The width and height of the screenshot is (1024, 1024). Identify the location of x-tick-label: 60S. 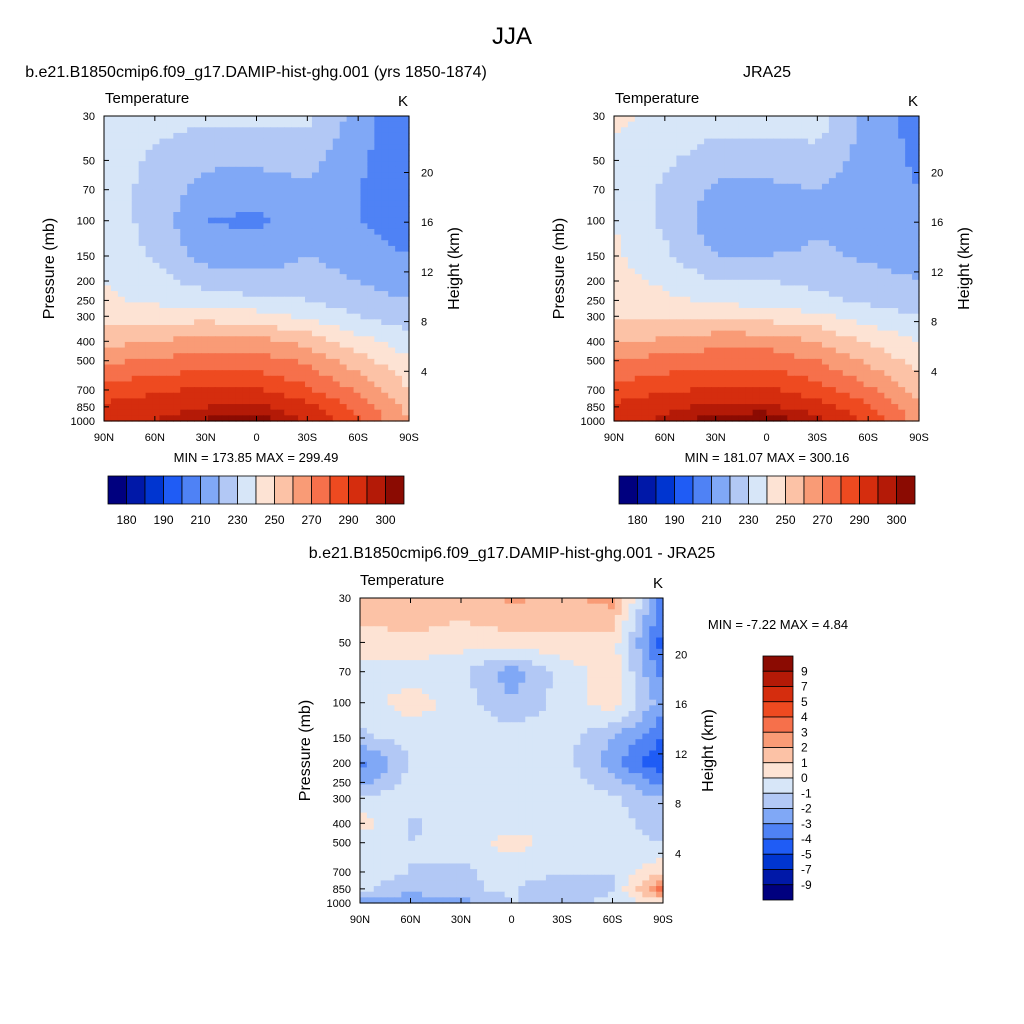
(358, 438).